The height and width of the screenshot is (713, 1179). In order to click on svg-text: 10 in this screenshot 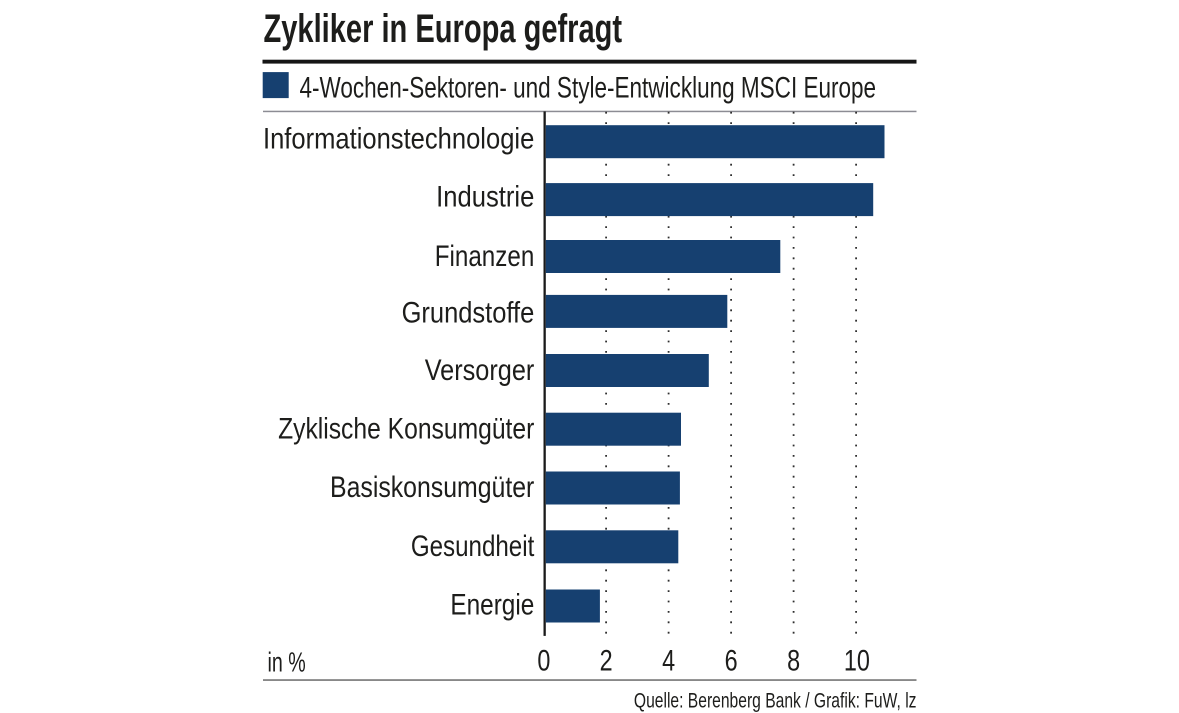, I will do `click(857, 660)`.